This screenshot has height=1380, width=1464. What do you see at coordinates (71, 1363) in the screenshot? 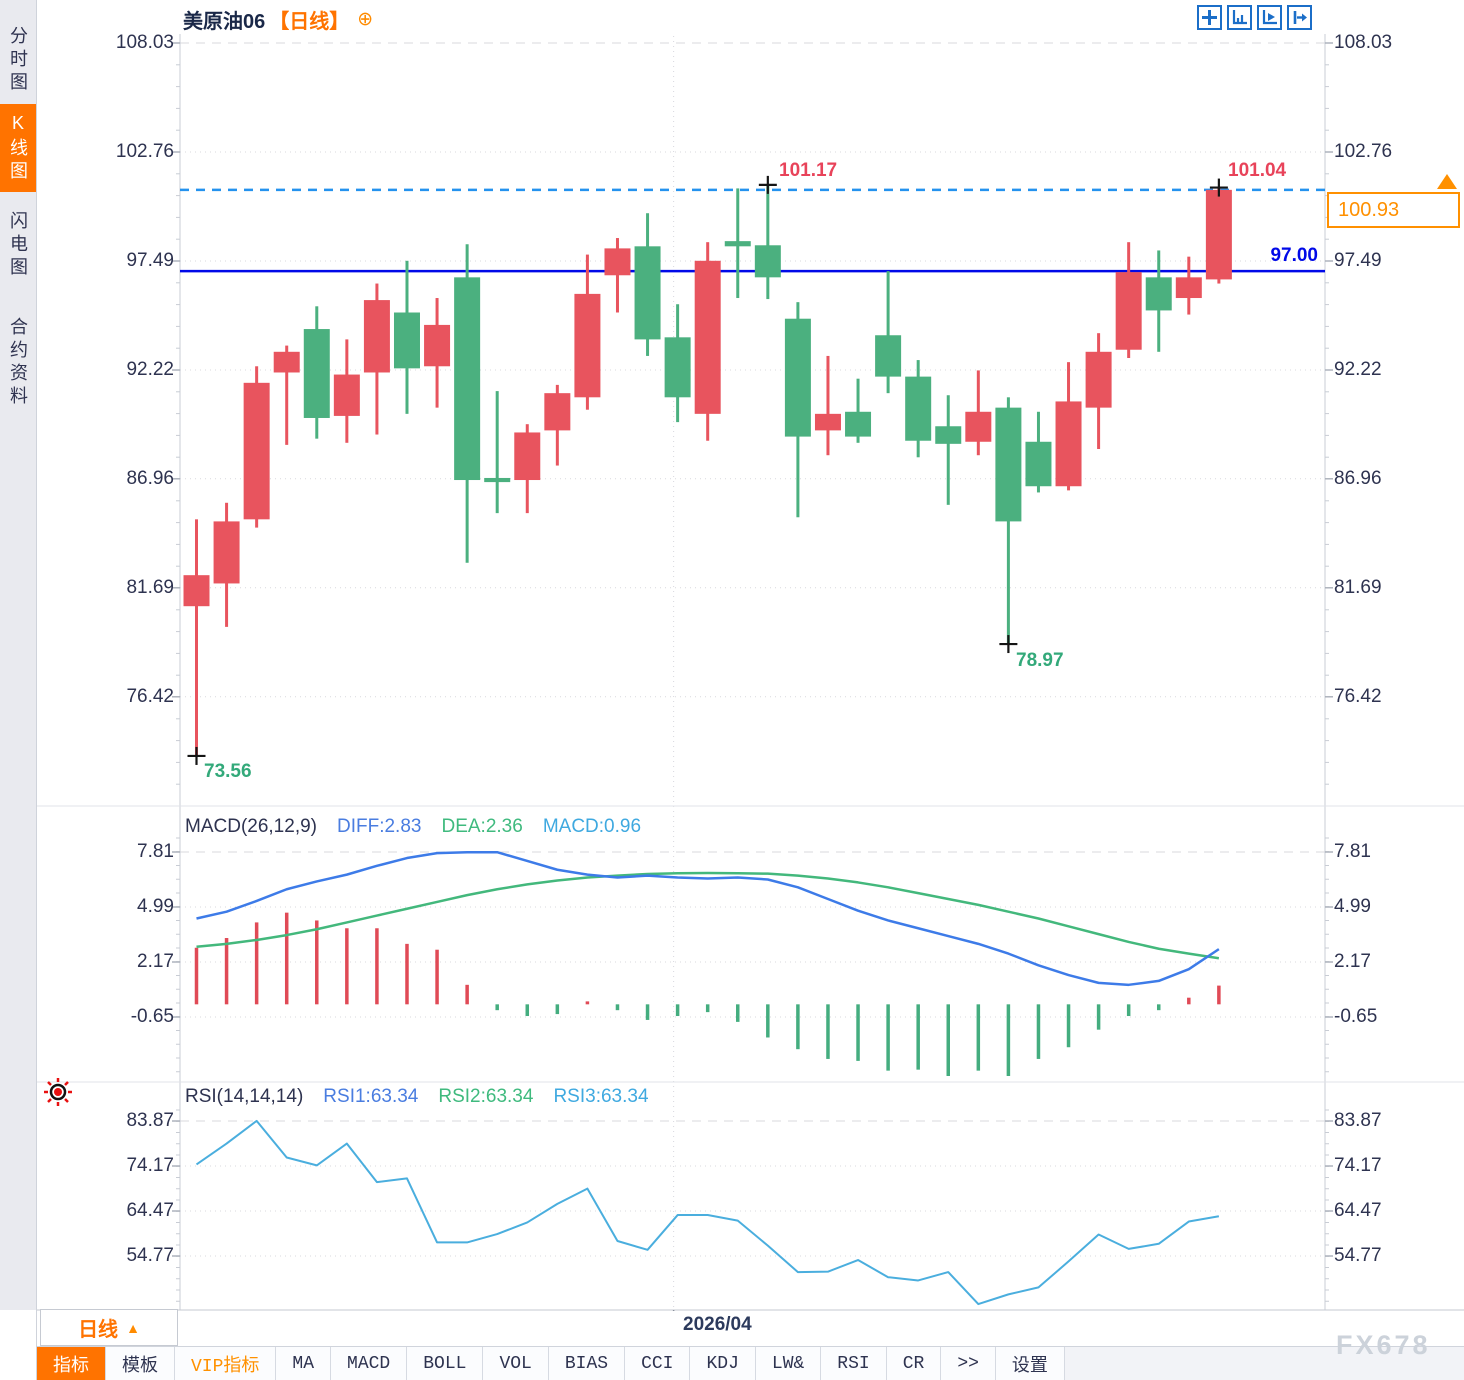
I see `tab-0: 指标` at bounding box center [71, 1363].